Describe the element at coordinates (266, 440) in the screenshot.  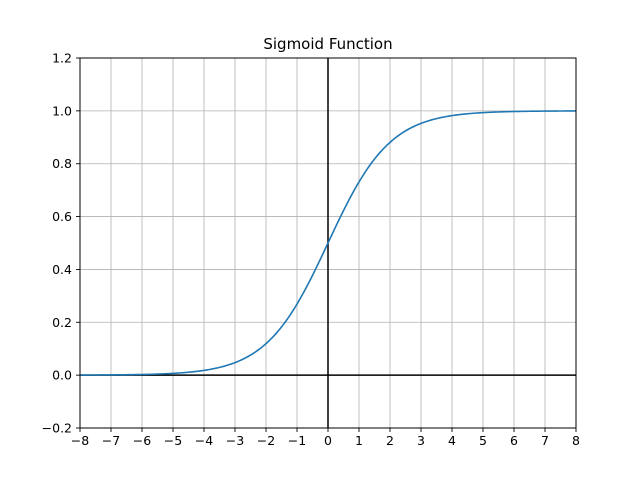
I see `x-tick-label-6: −2` at that location.